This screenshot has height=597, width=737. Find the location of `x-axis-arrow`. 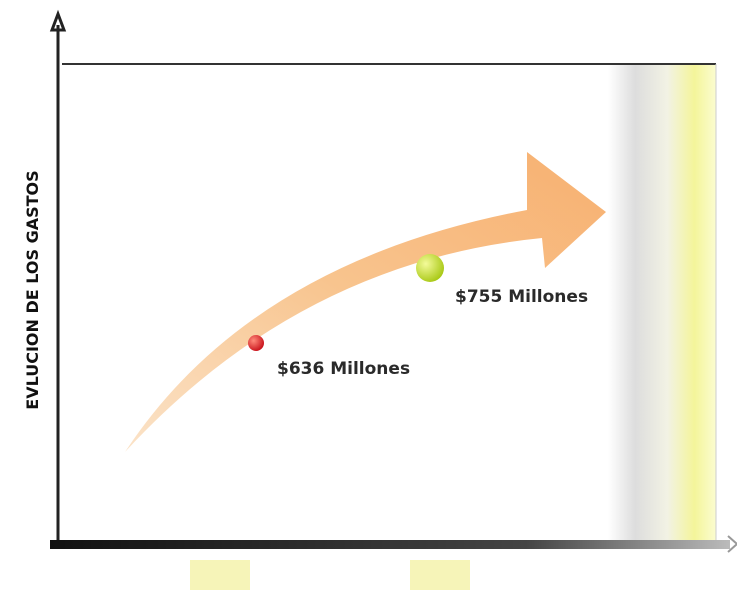

x-axis-arrow is located at coordinates (732, 544).